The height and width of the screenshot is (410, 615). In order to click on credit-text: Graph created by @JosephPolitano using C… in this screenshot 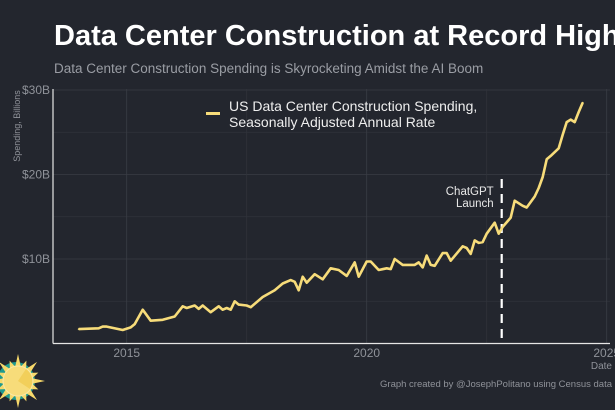, I will do `click(496, 384)`.